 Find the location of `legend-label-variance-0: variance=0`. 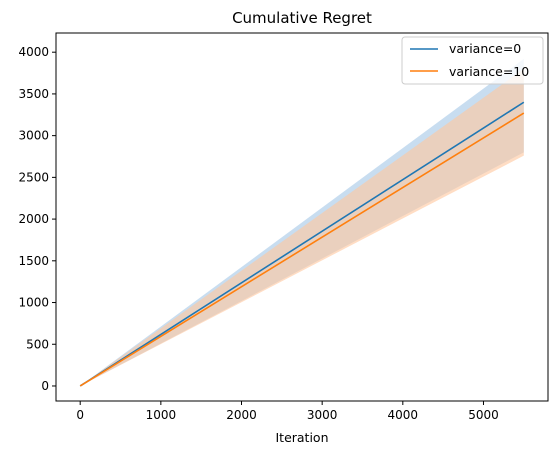

legend-label-variance-0: variance=0 is located at coordinates (485, 48).